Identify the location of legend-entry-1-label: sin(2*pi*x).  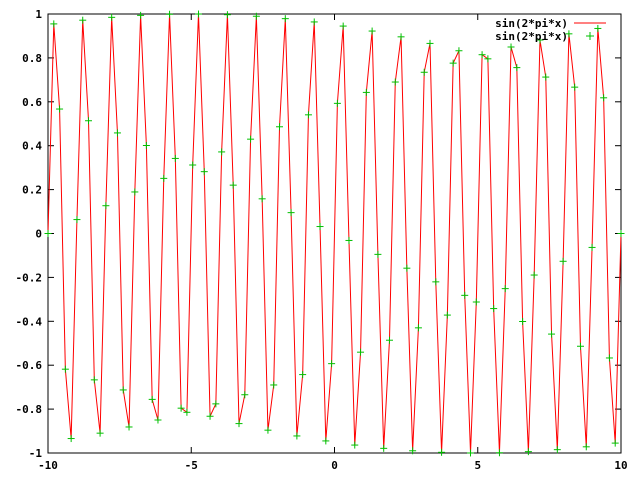
(531, 23).